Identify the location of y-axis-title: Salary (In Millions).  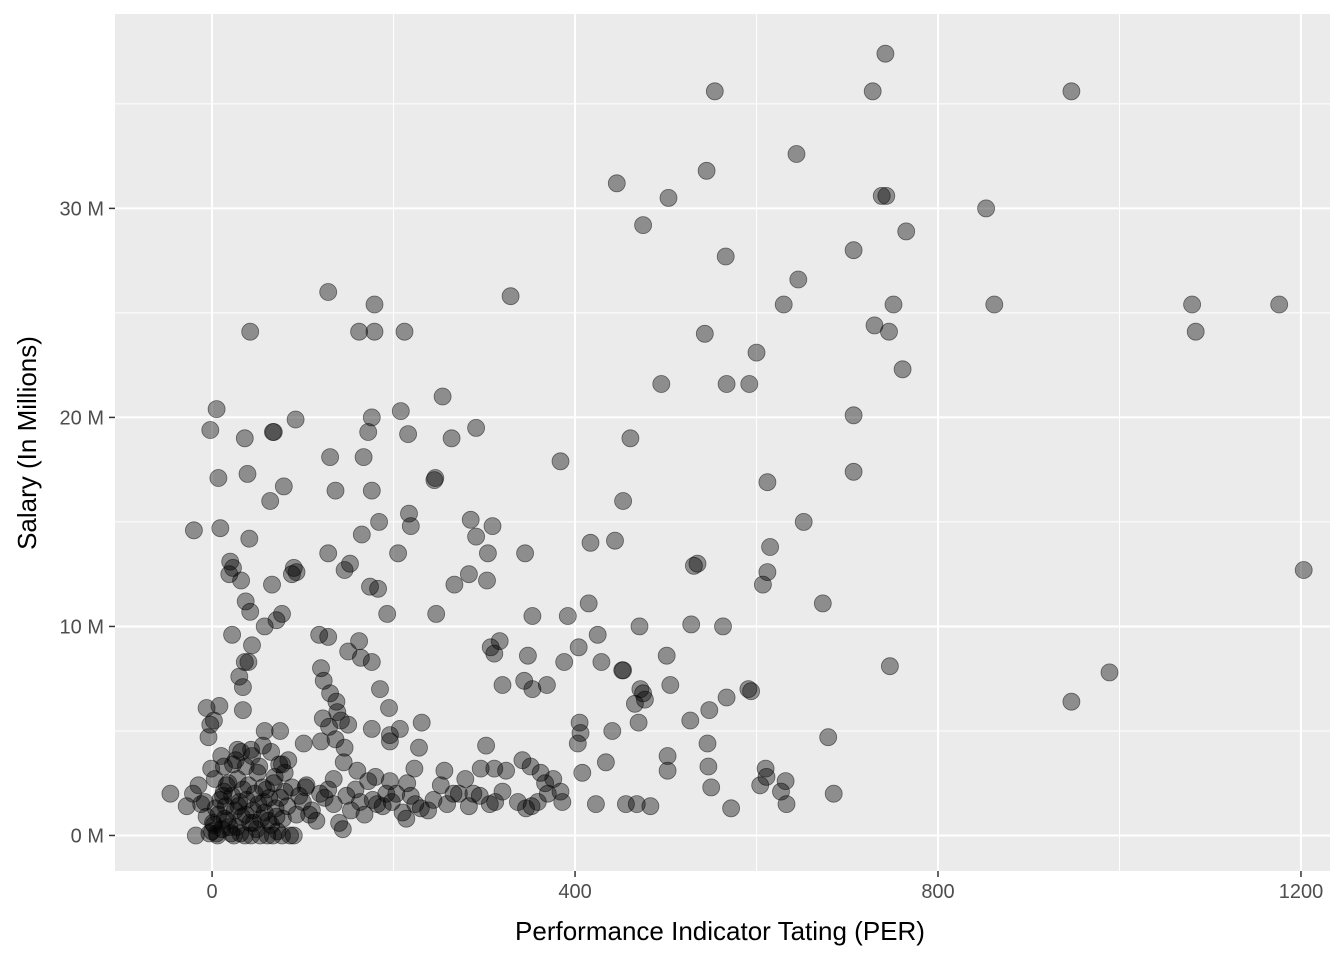
(27, 443).